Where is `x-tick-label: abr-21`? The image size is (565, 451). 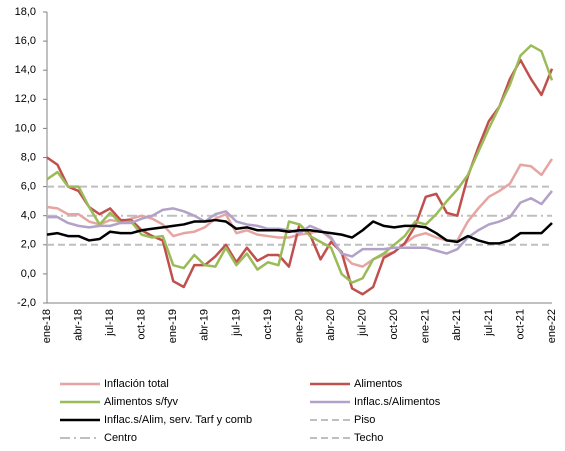
x-tick-label: abr-21 is located at coordinates (457, 325).